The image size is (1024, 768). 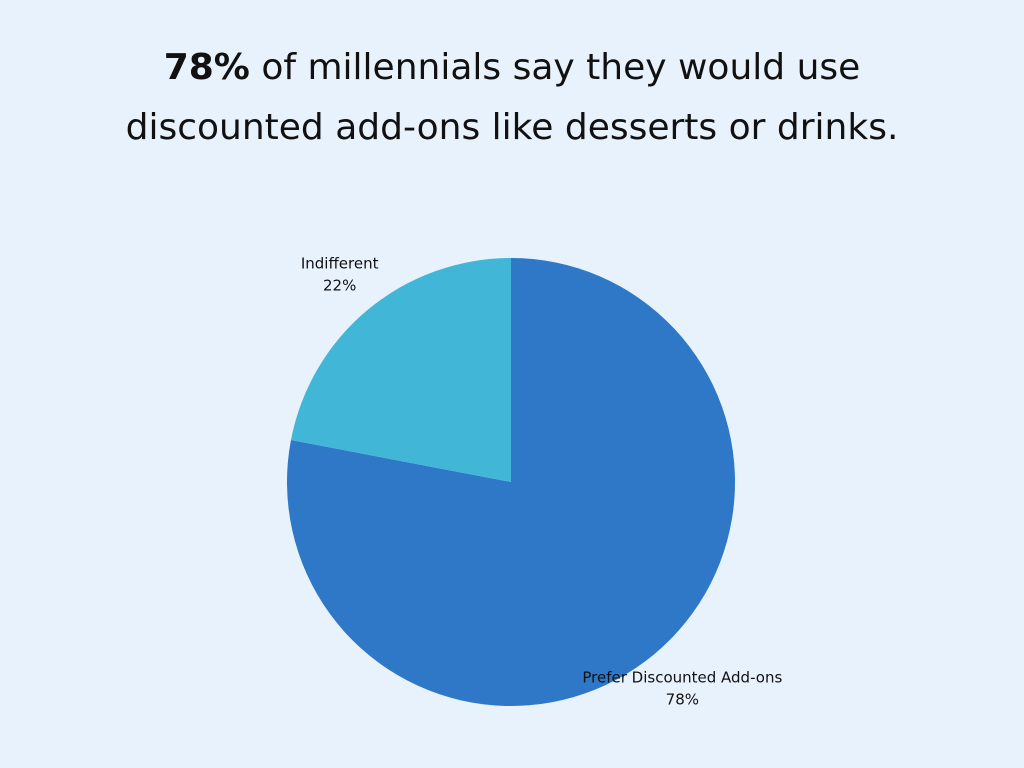 What do you see at coordinates (682, 678) in the screenshot?
I see `slice-label: Prefer Discounted Add-ons` at bounding box center [682, 678].